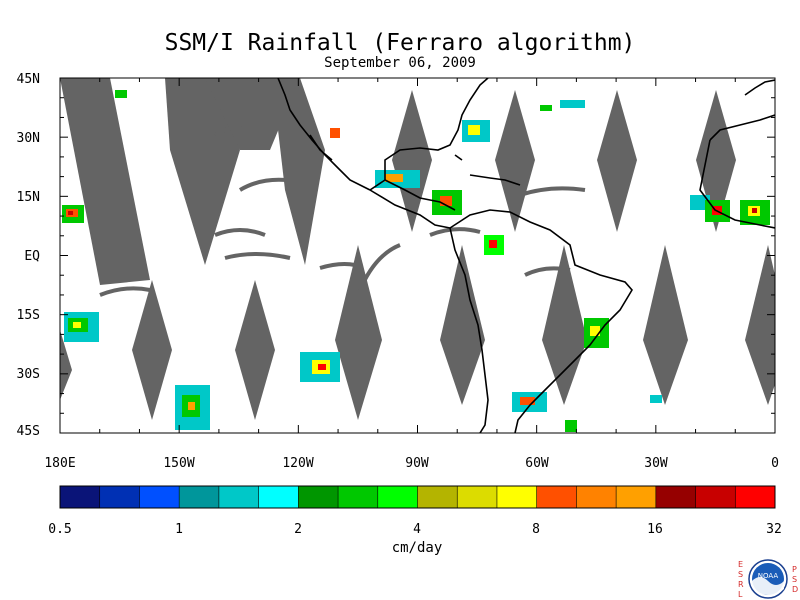  What do you see at coordinates (656, 463) in the screenshot?
I see `lon-label-30w: 30W` at bounding box center [656, 463].